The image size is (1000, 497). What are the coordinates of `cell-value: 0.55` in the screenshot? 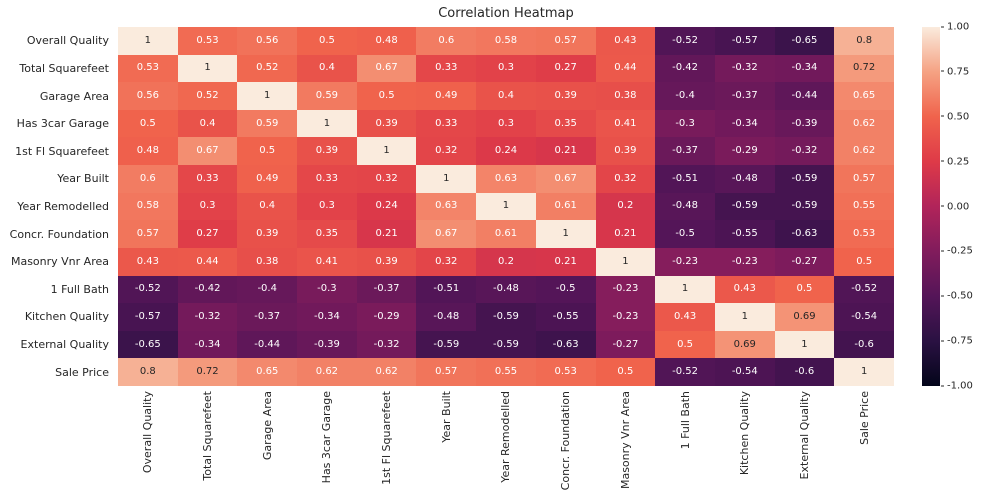 It's located at (864, 206).